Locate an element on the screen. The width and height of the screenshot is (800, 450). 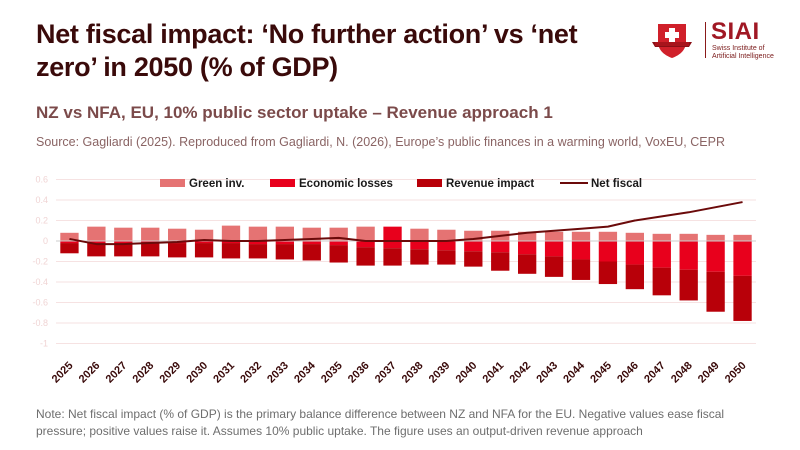
x-tick-label: 2032 is located at coordinates (251, 373).